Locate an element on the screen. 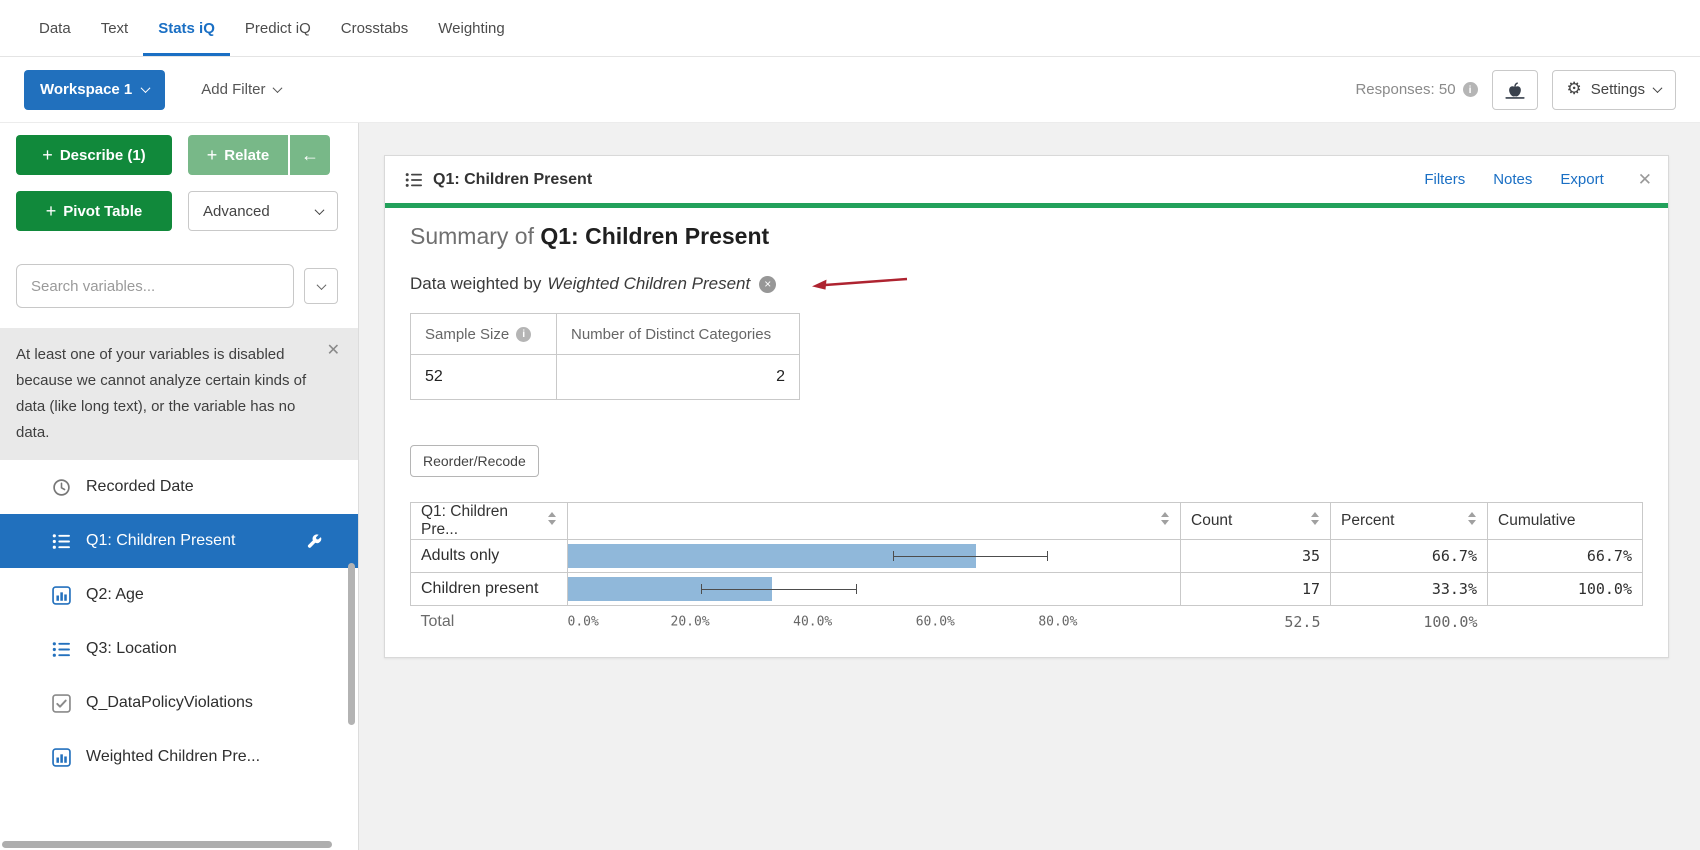 This screenshot has height=850, width=1700. table-row: Adults only 35 66.7% 66.7% is located at coordinates (1026, 556).